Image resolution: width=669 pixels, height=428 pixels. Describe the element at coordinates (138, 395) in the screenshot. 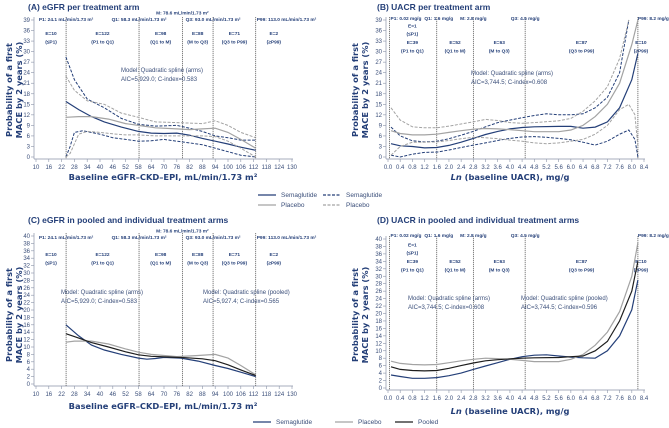

I see `x-tick-label: 58` at that location.